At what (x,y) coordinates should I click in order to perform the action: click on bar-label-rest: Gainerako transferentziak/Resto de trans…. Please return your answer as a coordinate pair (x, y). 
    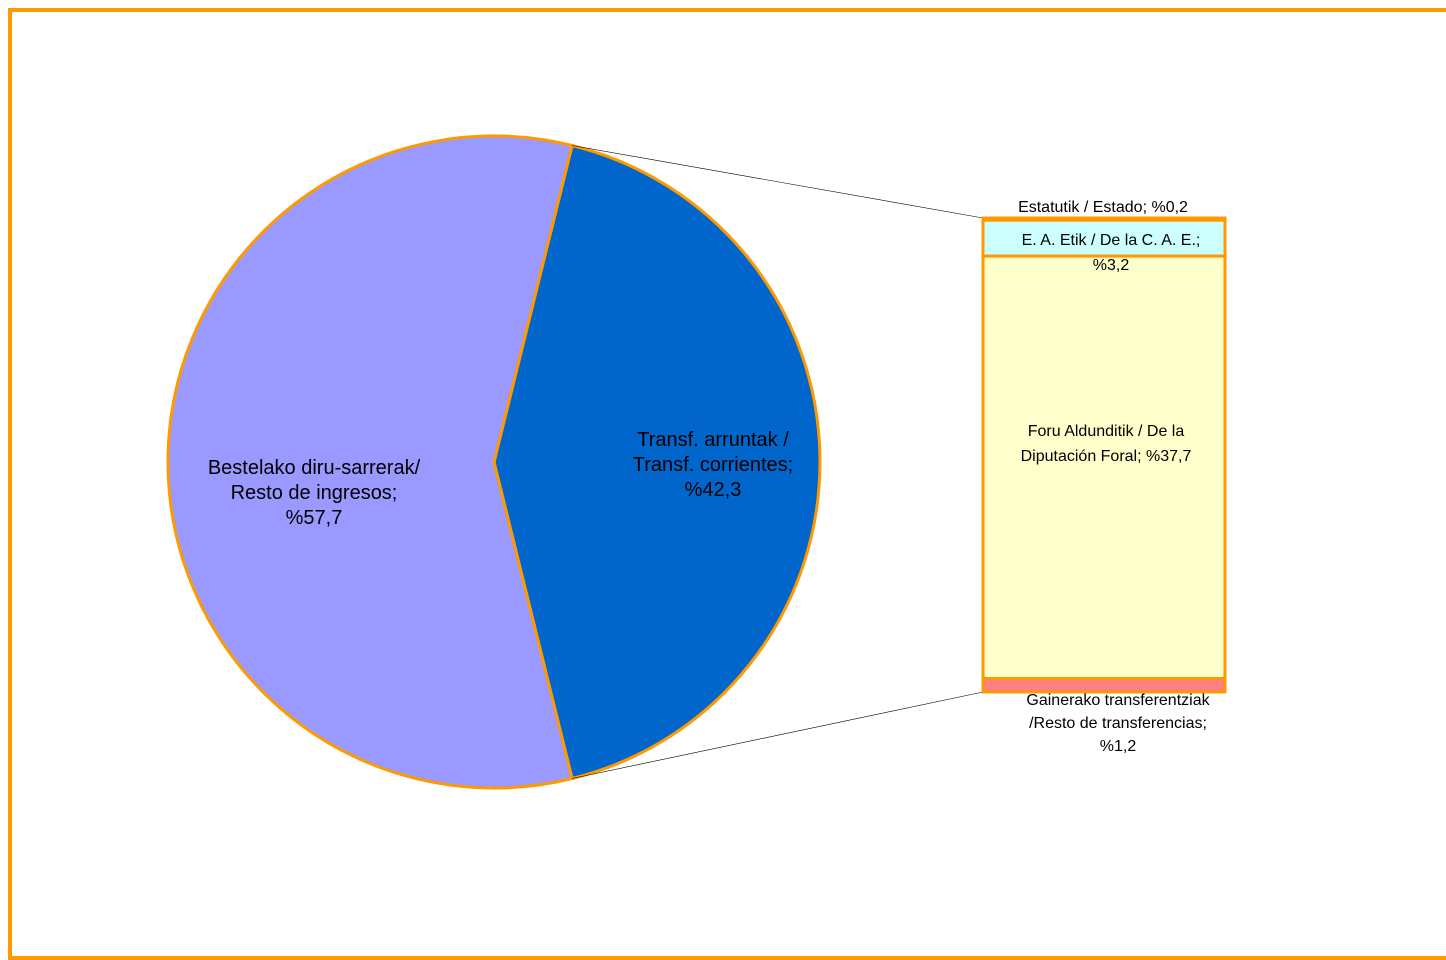
    Looking at the image, I should click on (1118, 723).